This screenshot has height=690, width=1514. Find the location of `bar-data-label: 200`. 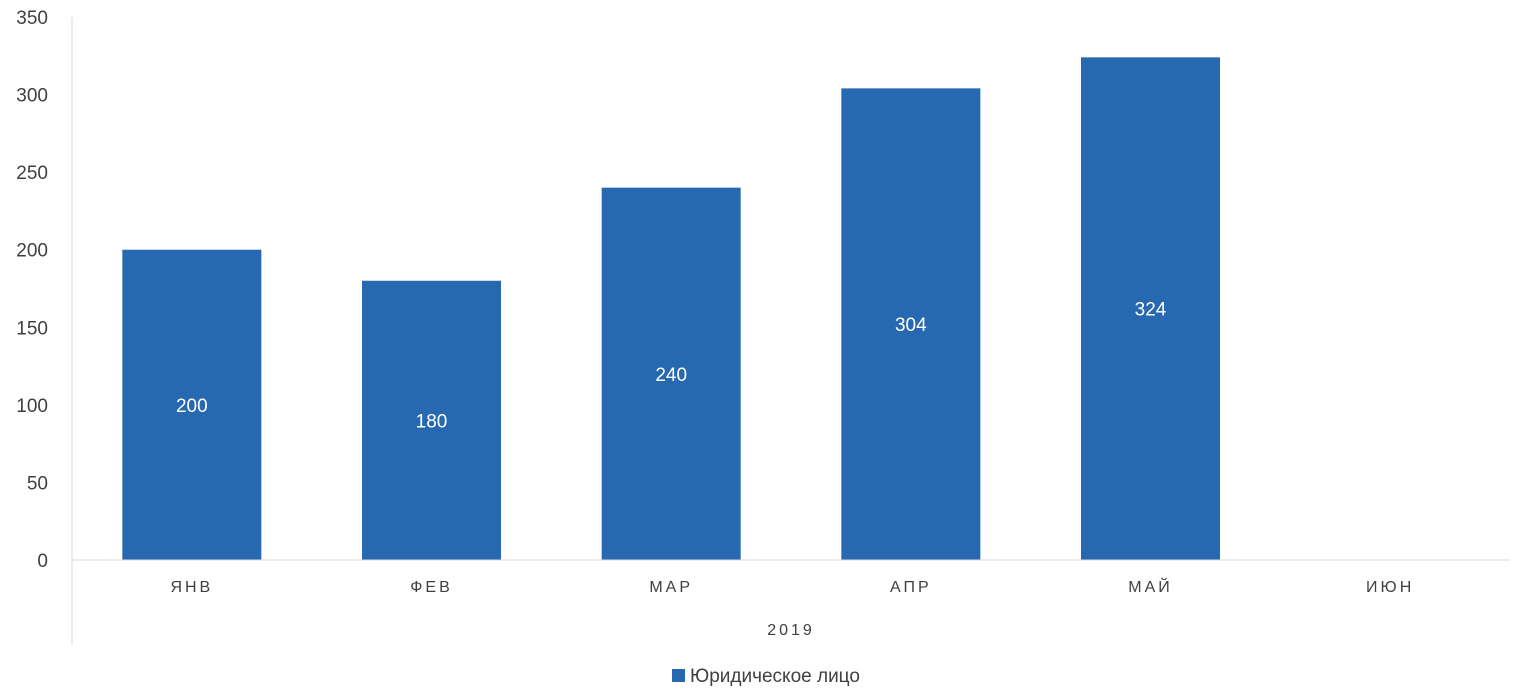

bar-data-label: 200 is located at coordinates (192, 406).